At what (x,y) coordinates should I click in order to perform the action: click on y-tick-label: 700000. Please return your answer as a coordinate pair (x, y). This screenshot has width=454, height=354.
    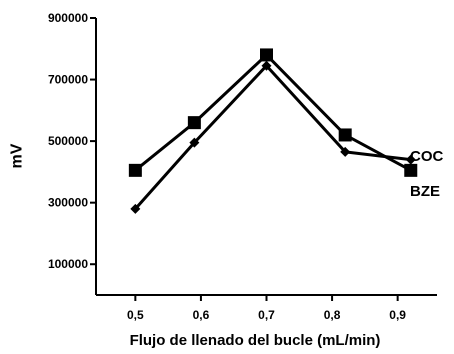
    Looking at the image, I should click on (68, 80).